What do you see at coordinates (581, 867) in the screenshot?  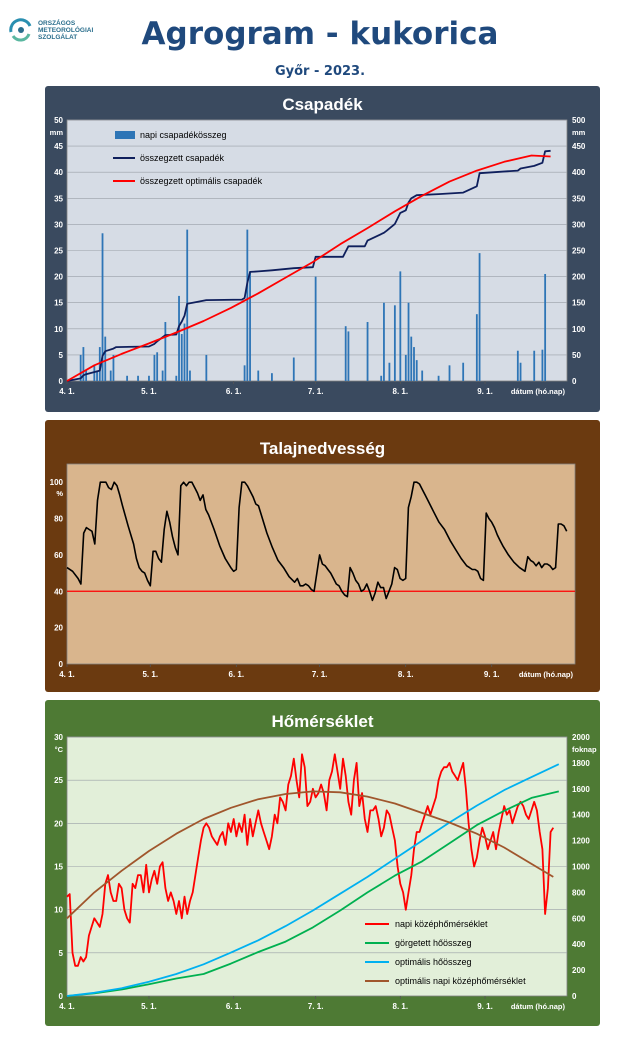 I see `y2-tick-label: 1000` at bounding box center [581, 867].